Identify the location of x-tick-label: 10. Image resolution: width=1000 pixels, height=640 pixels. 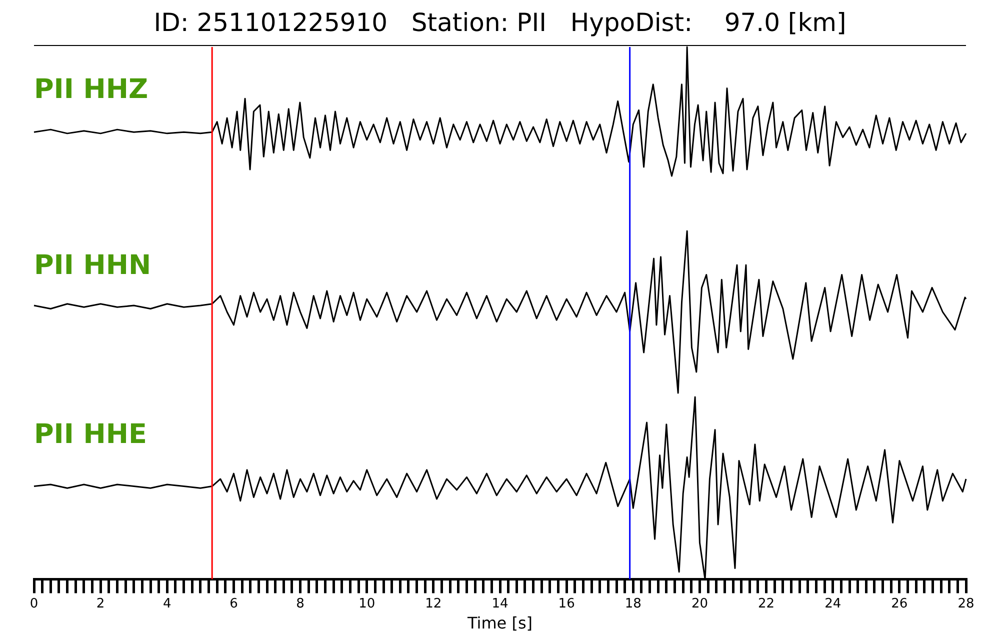
(367, 604).